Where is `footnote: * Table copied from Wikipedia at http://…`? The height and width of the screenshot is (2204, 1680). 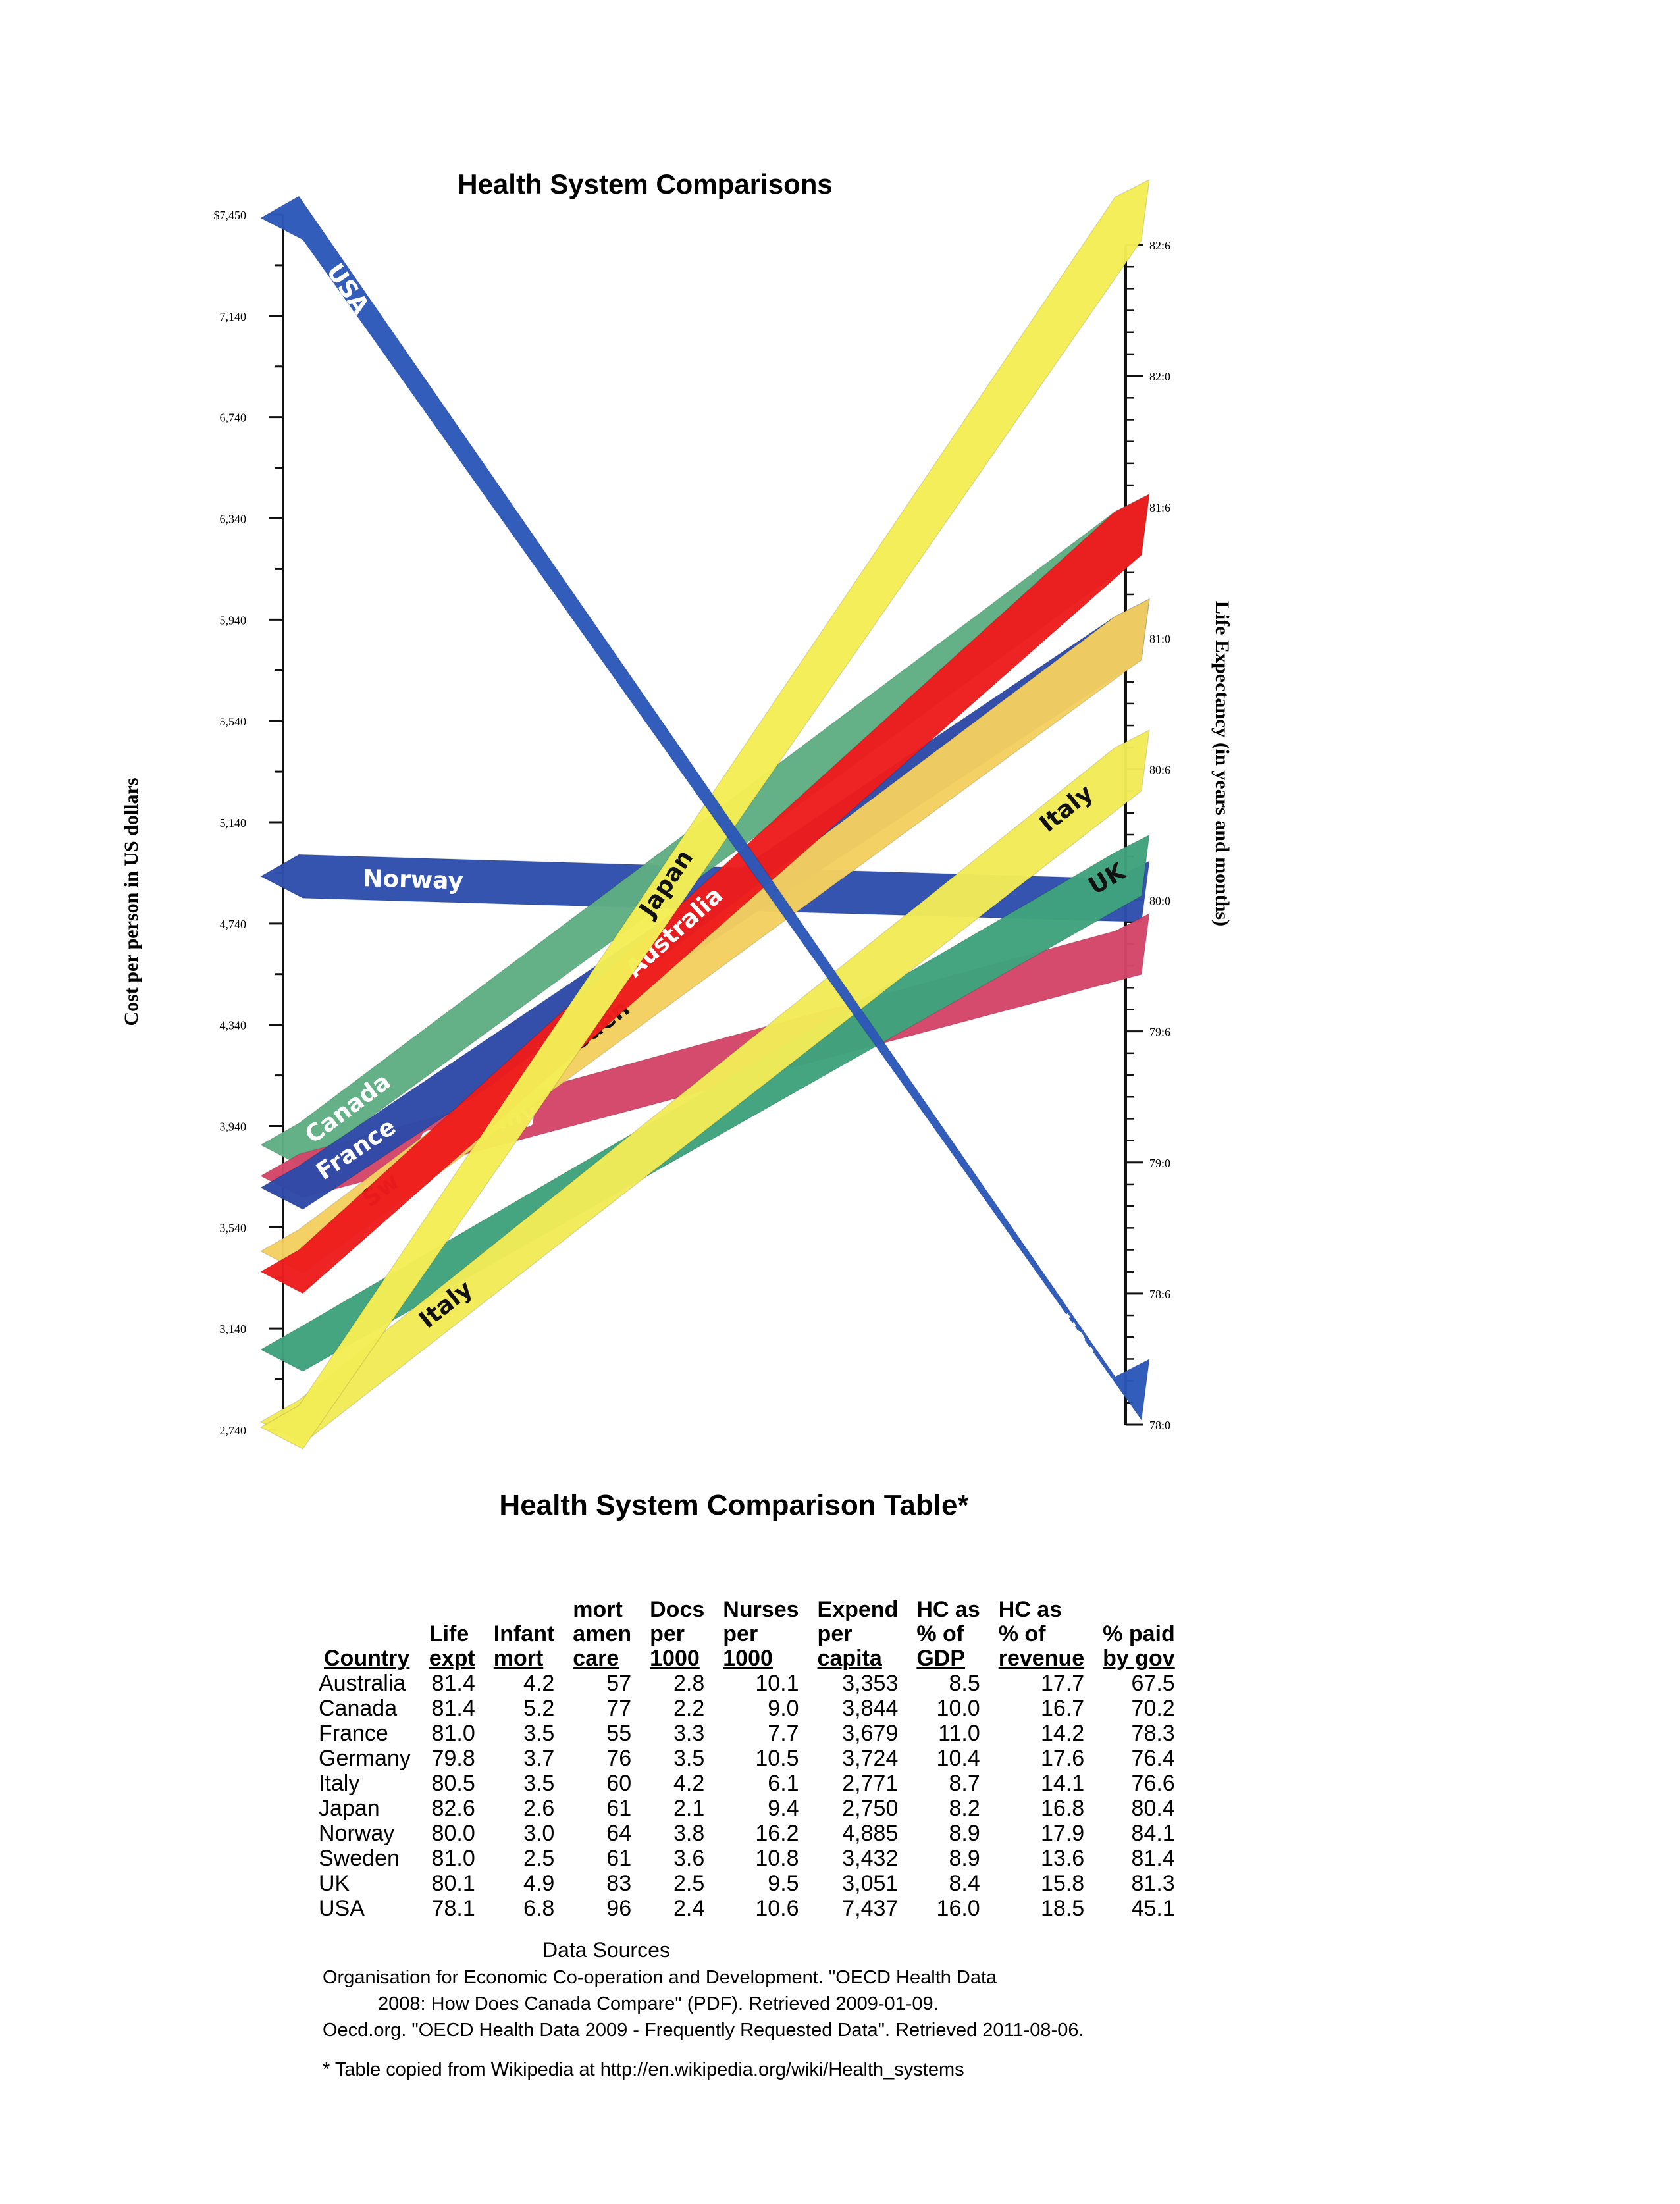 footnote: * Table copied from Wikipedia at http://… is located at coordinates (643, 2069).